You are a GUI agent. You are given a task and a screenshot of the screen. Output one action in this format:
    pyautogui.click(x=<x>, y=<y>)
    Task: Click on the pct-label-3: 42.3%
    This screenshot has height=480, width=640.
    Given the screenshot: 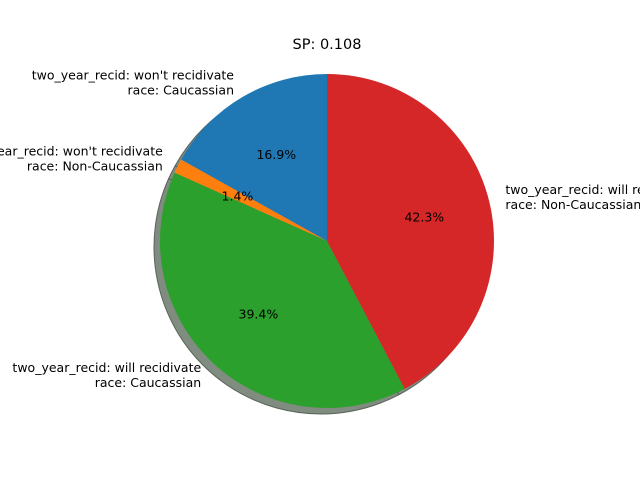 What is the action you would take?
    pyautogui.click(x=424, y=217)
    